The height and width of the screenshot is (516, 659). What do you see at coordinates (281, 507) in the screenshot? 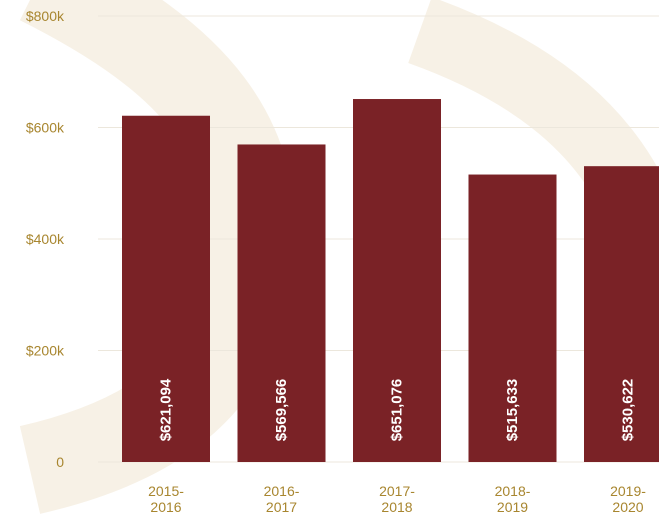
I see `x-tick-label: 2017` at bounding box center [281, 507].